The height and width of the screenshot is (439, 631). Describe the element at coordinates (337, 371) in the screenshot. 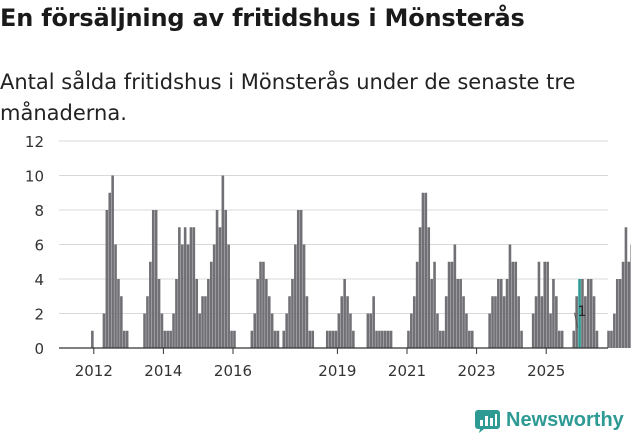

I see `x-tick-label: 2019` at that location.